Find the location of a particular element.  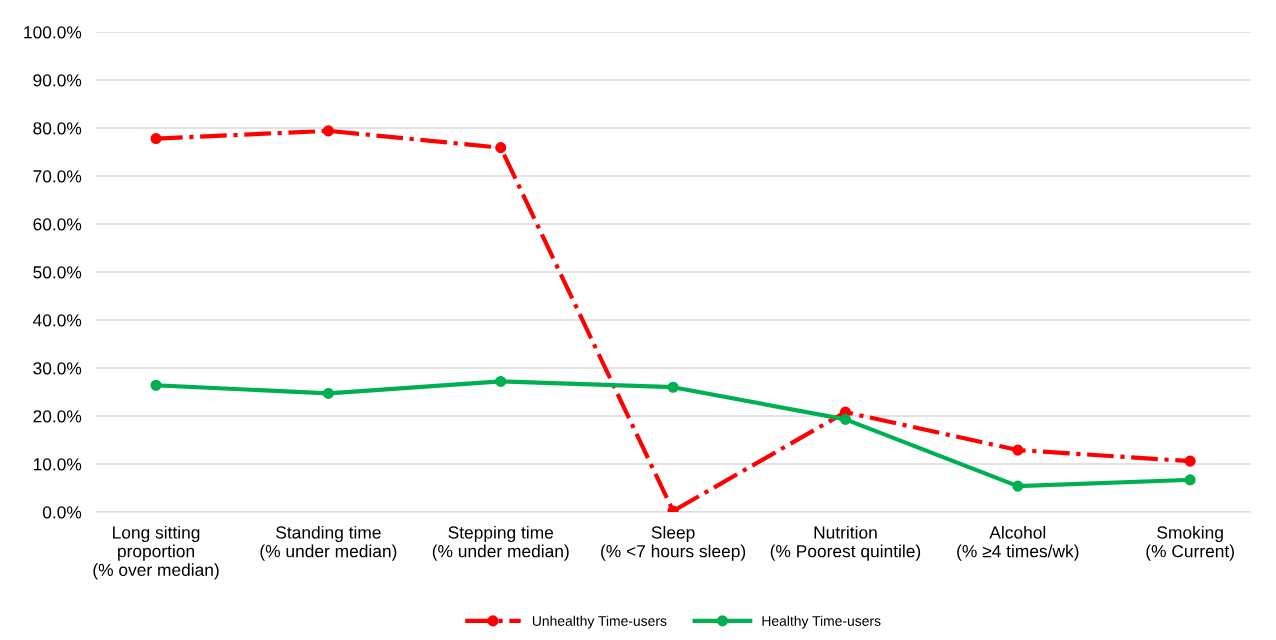

y-tick-label: 20.0% is located at coordinates (57, 416).